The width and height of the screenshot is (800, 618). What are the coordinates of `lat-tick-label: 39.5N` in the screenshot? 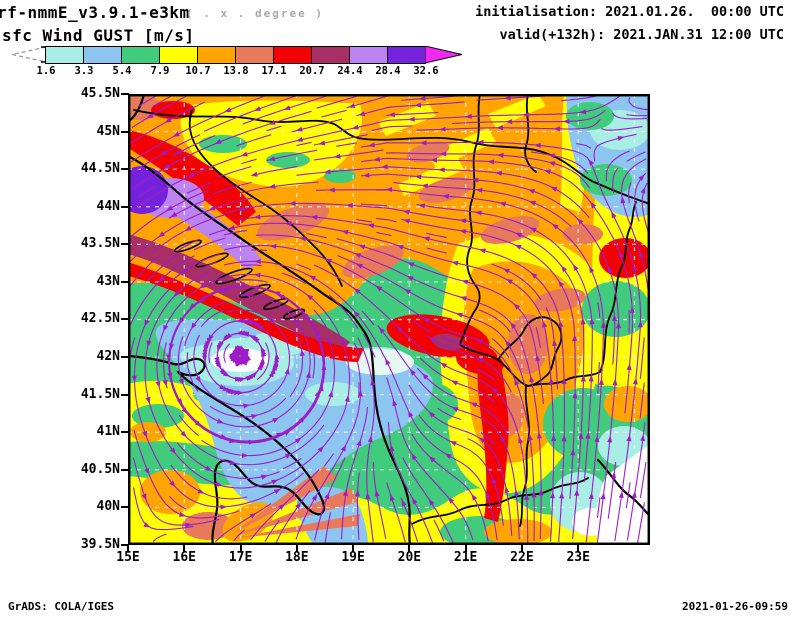 It's located at (100, 544).